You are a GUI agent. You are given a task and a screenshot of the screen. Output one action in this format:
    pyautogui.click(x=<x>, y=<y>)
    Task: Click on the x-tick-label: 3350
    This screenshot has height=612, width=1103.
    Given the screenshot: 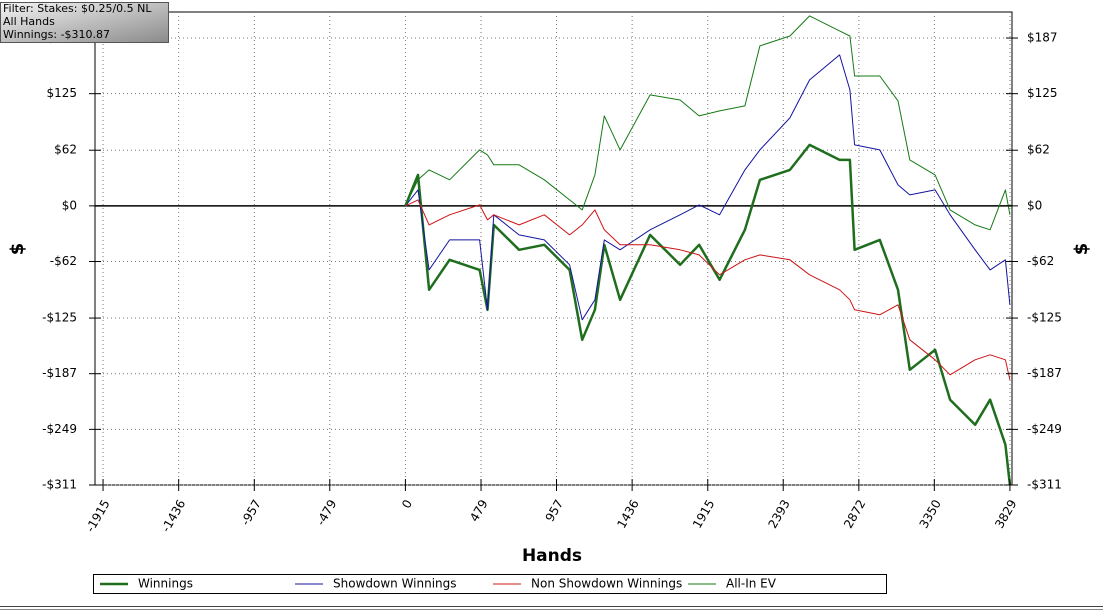 What is the action you would take?
    pyautogui.click(x=930, y=513)
    